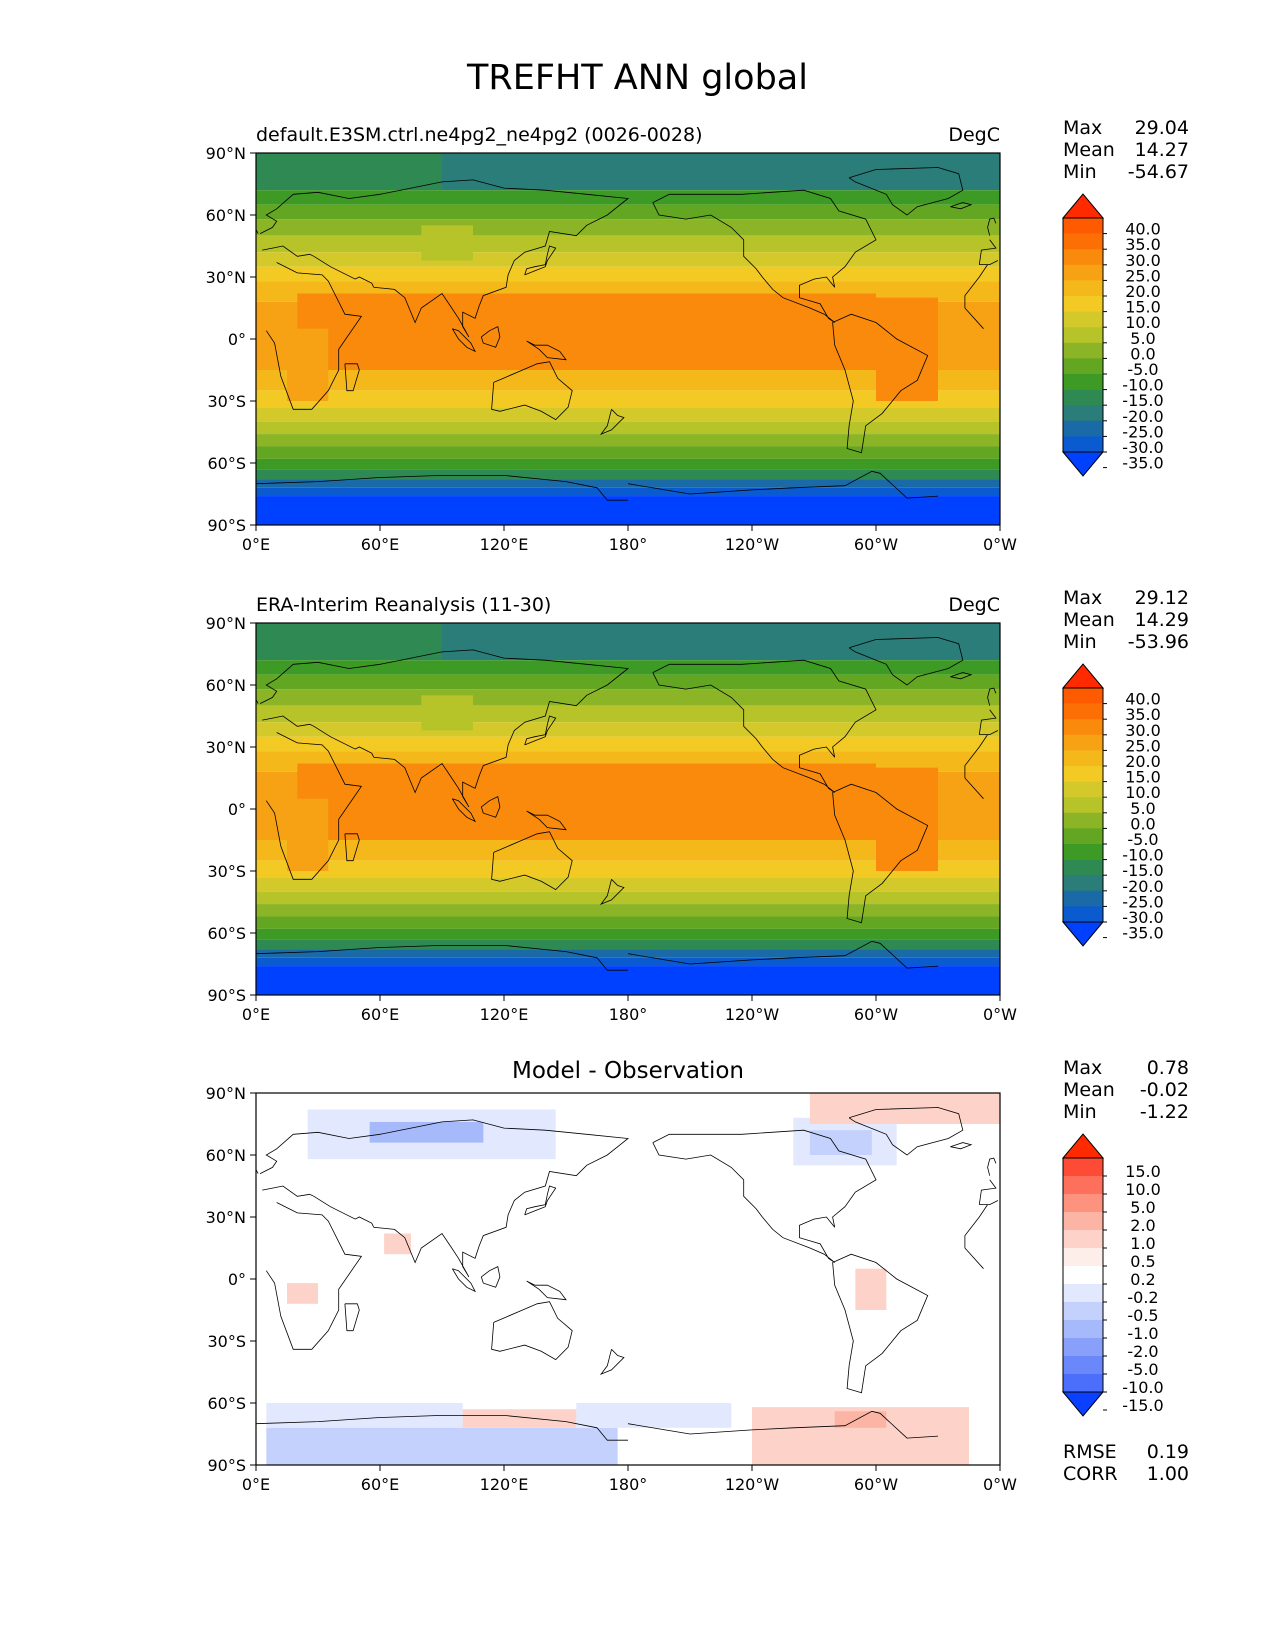 This screenshot has height=1650, width=1275. What do you see at coordinates (226, 401) in the screenshot?
I see `lat-tick-label: 30°S` at bounding box center [226, 401].